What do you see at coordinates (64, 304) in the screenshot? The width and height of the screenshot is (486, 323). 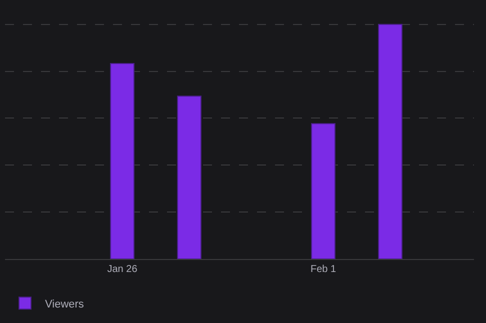 I see `legend-label: Viewers` at bounding box center [64, 304].